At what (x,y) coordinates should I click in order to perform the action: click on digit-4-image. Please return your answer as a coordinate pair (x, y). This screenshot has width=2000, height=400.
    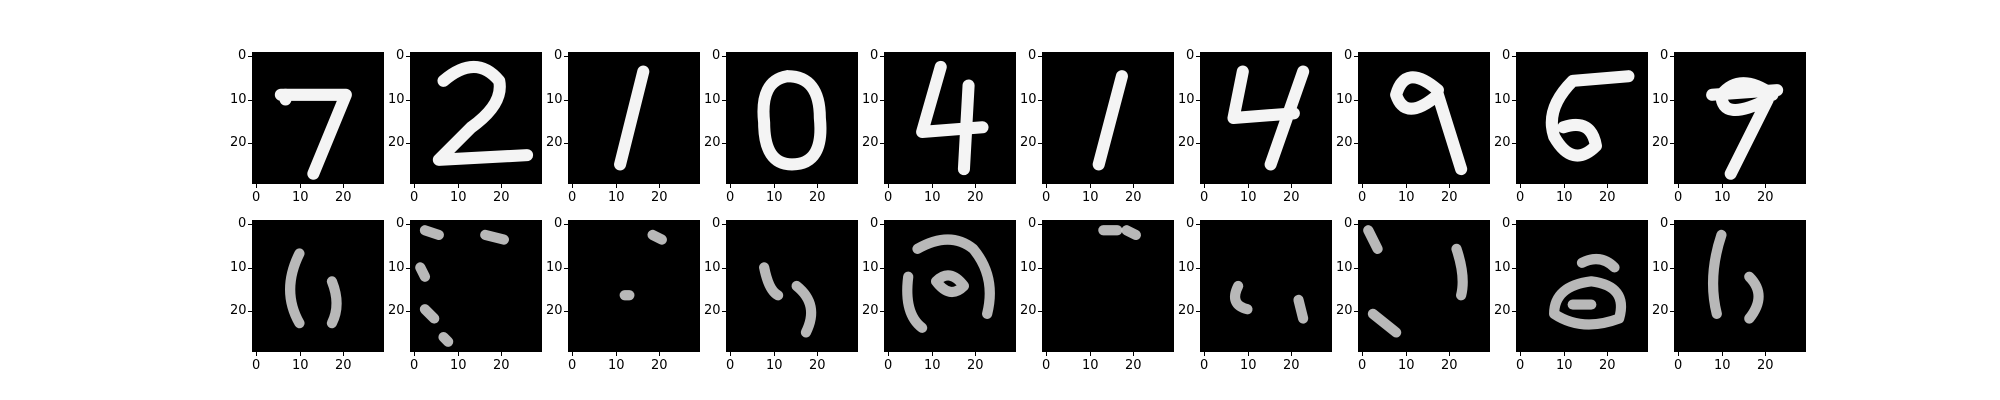
    Looking at the image, I should click on (1266, 118).